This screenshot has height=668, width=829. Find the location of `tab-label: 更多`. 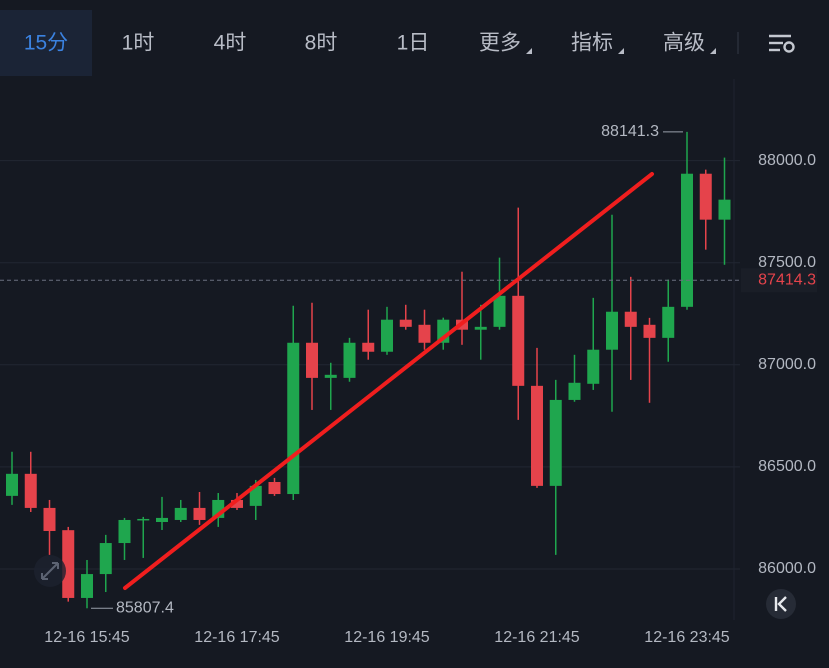

tab-label: 更多 is located at coordinates (500, 43).